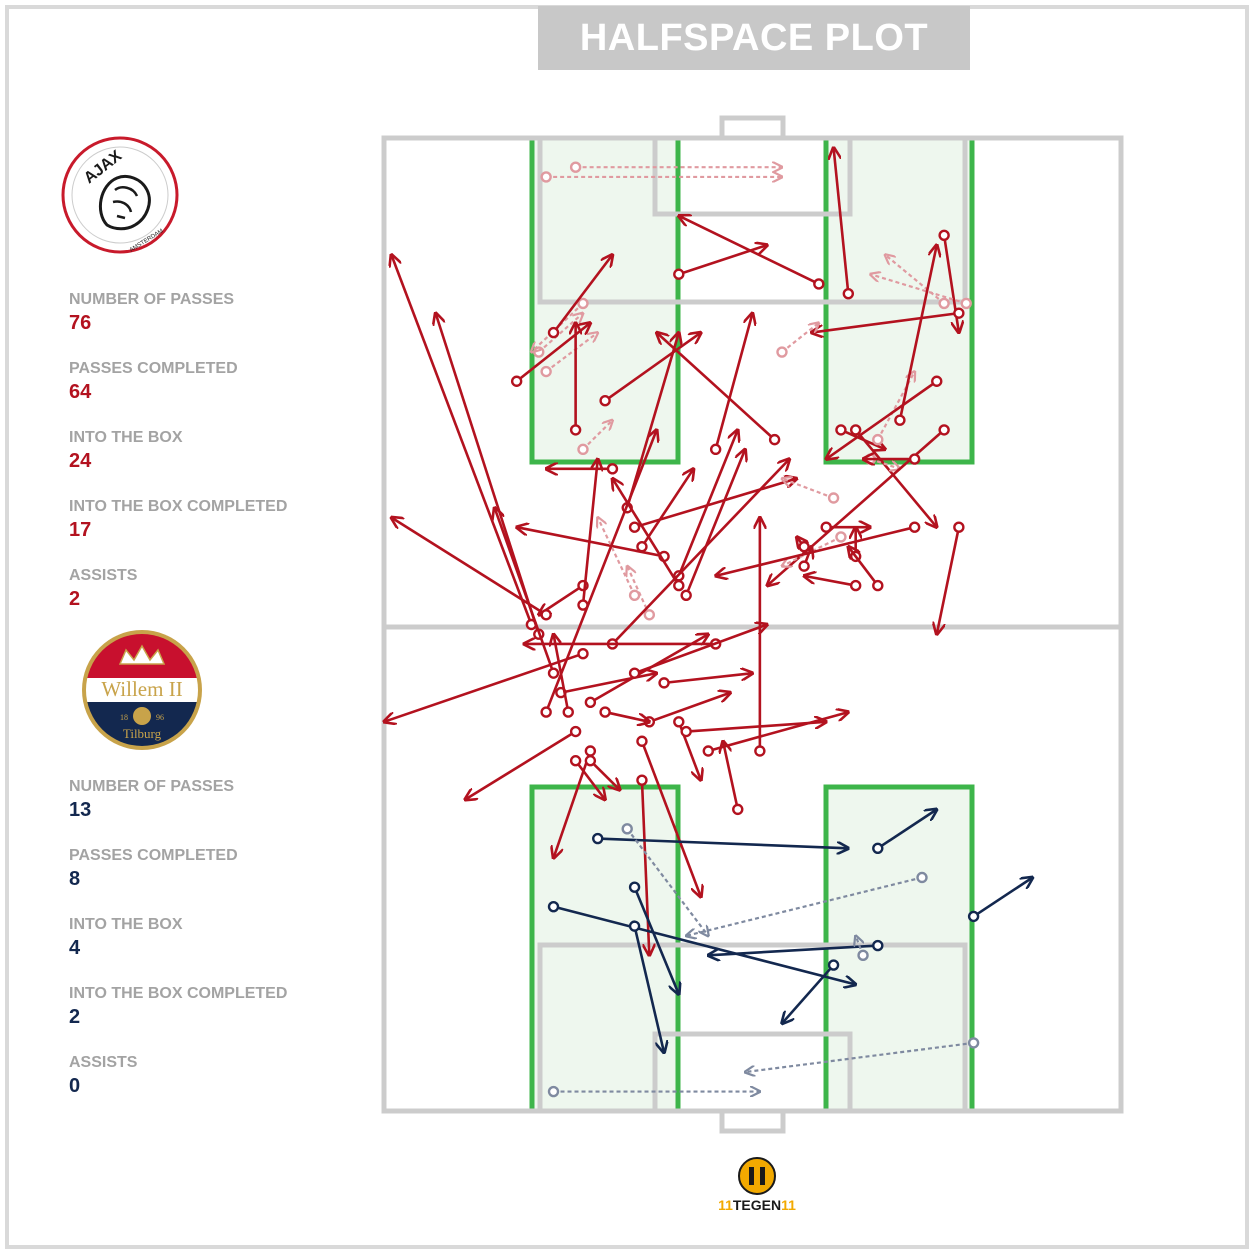  Describe the element at coordinates (75, 879) in the screenshot. I see `away-stat-completed-value: 8` at that location.